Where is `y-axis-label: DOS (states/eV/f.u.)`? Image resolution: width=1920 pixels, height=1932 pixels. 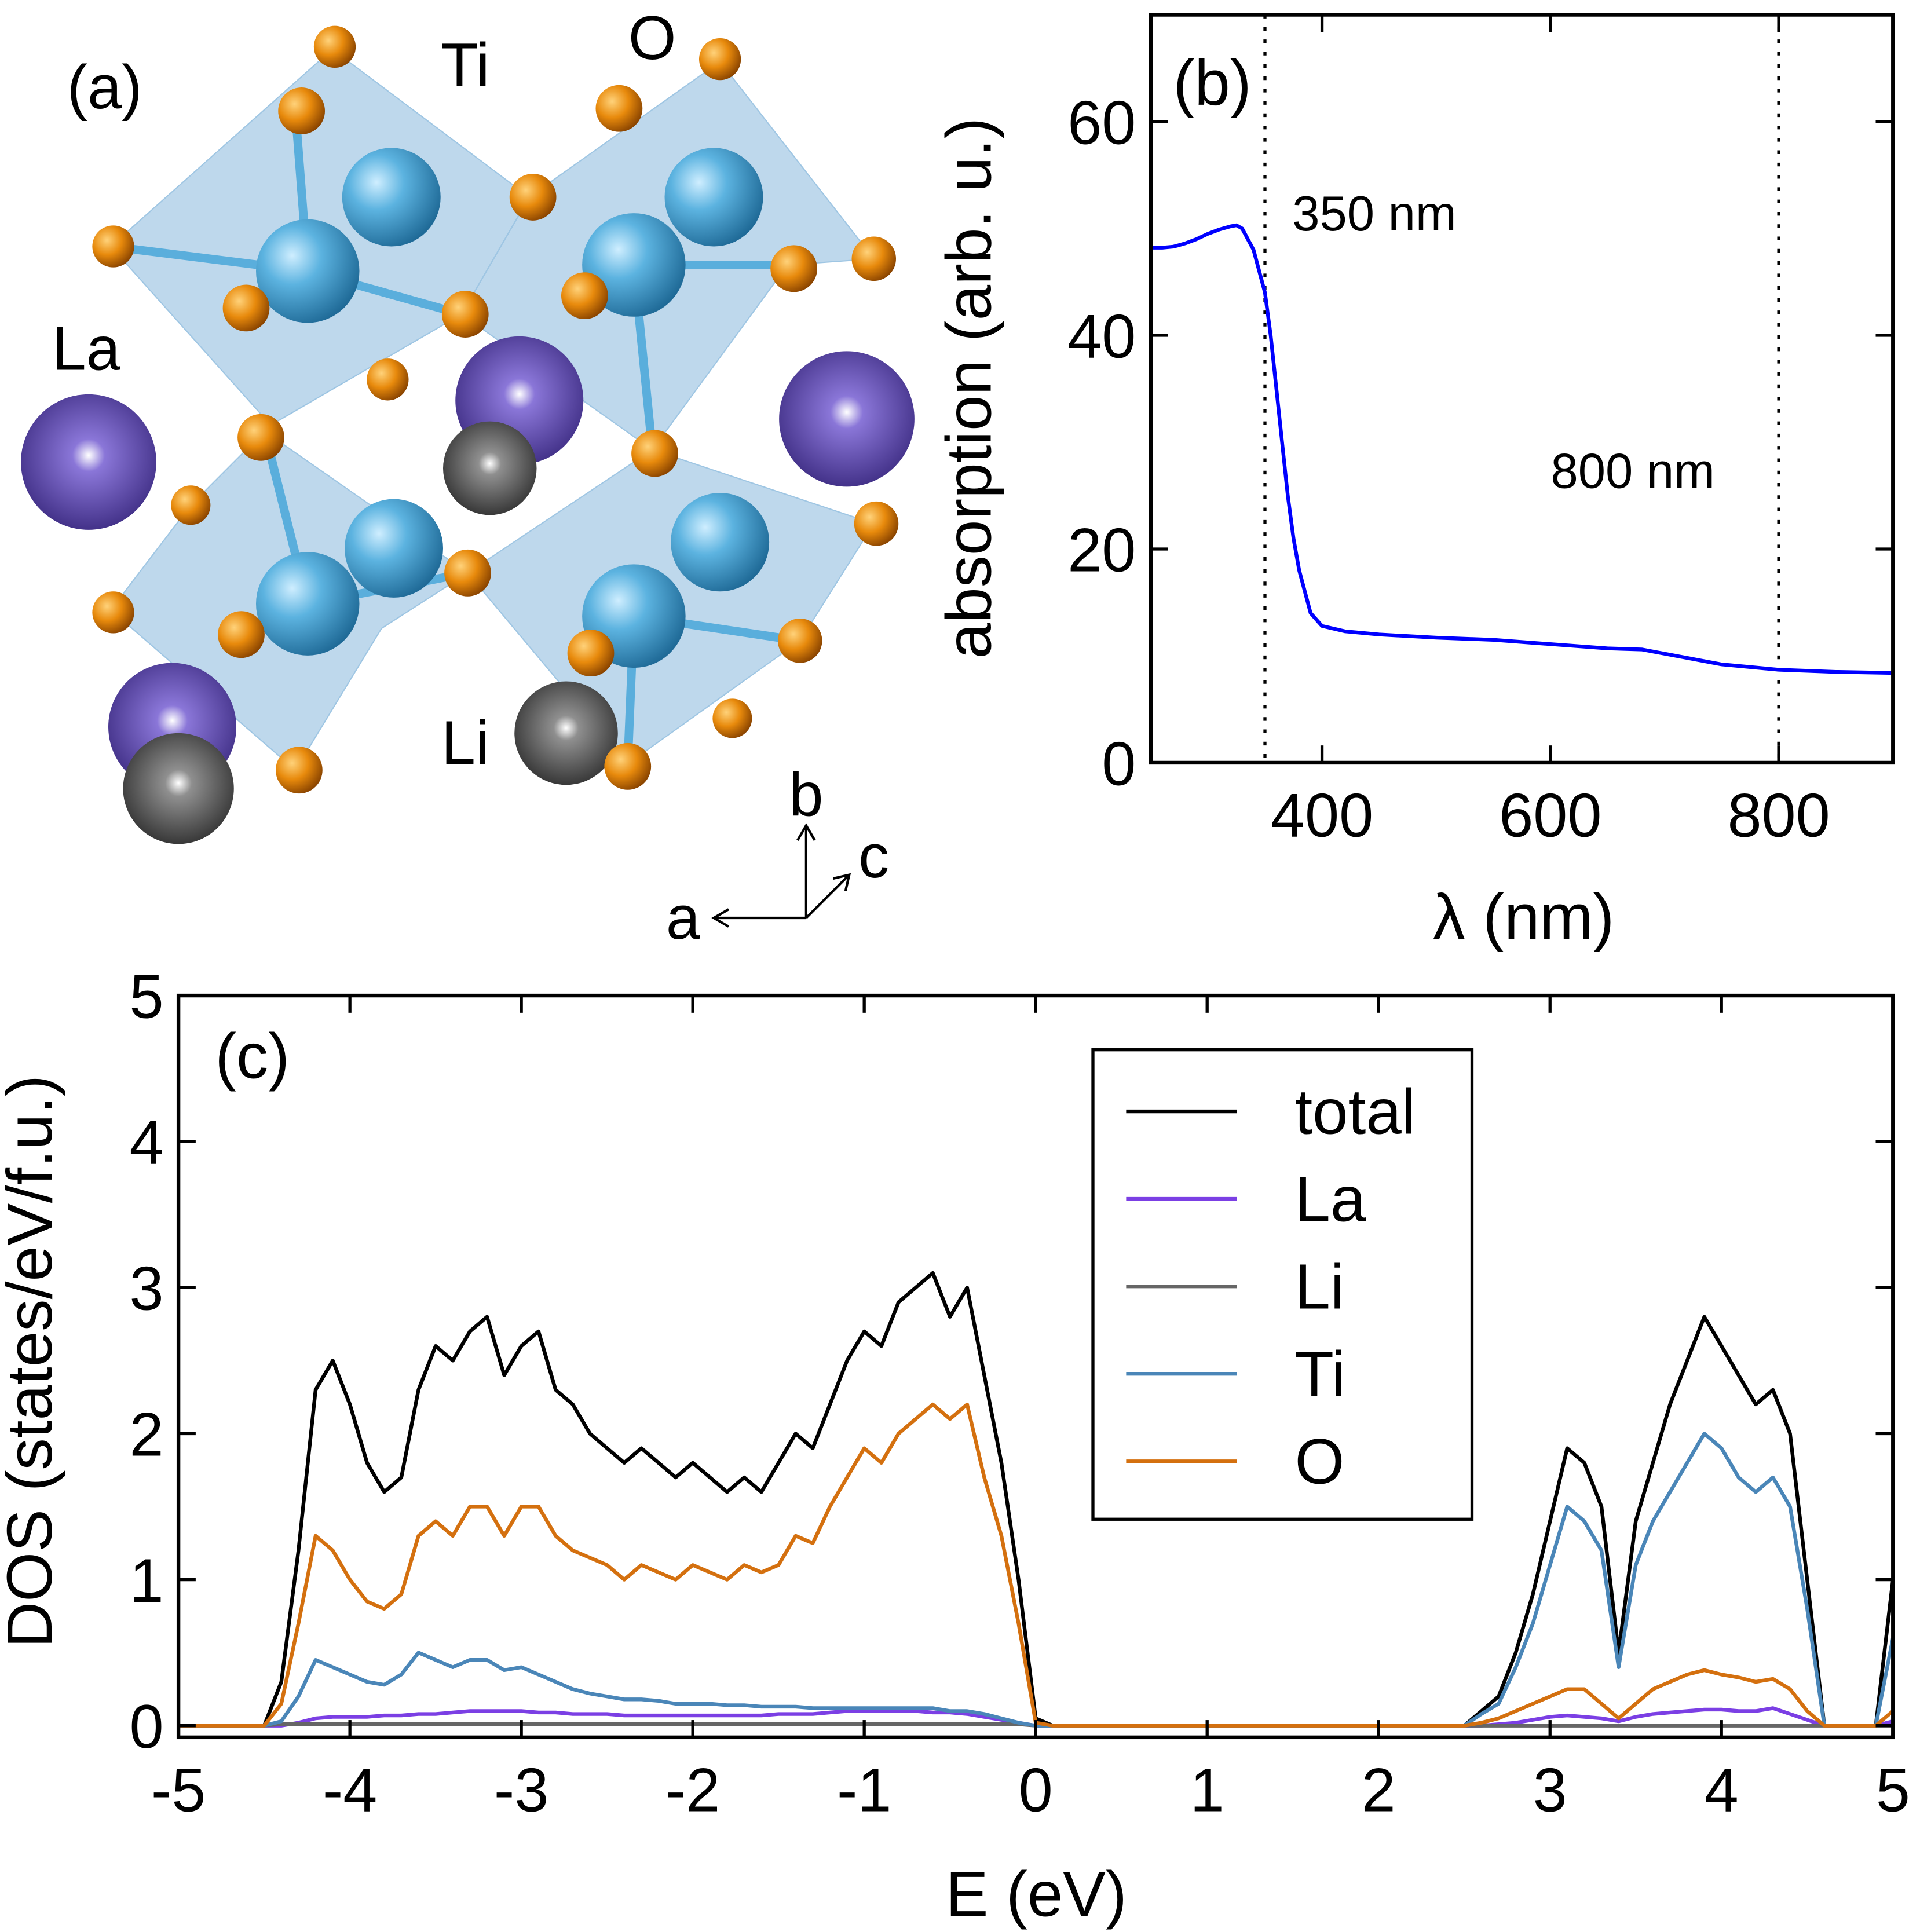 y-axis-label: DOS (states/eV/f.u.) is located at coordinates (32, 1361).